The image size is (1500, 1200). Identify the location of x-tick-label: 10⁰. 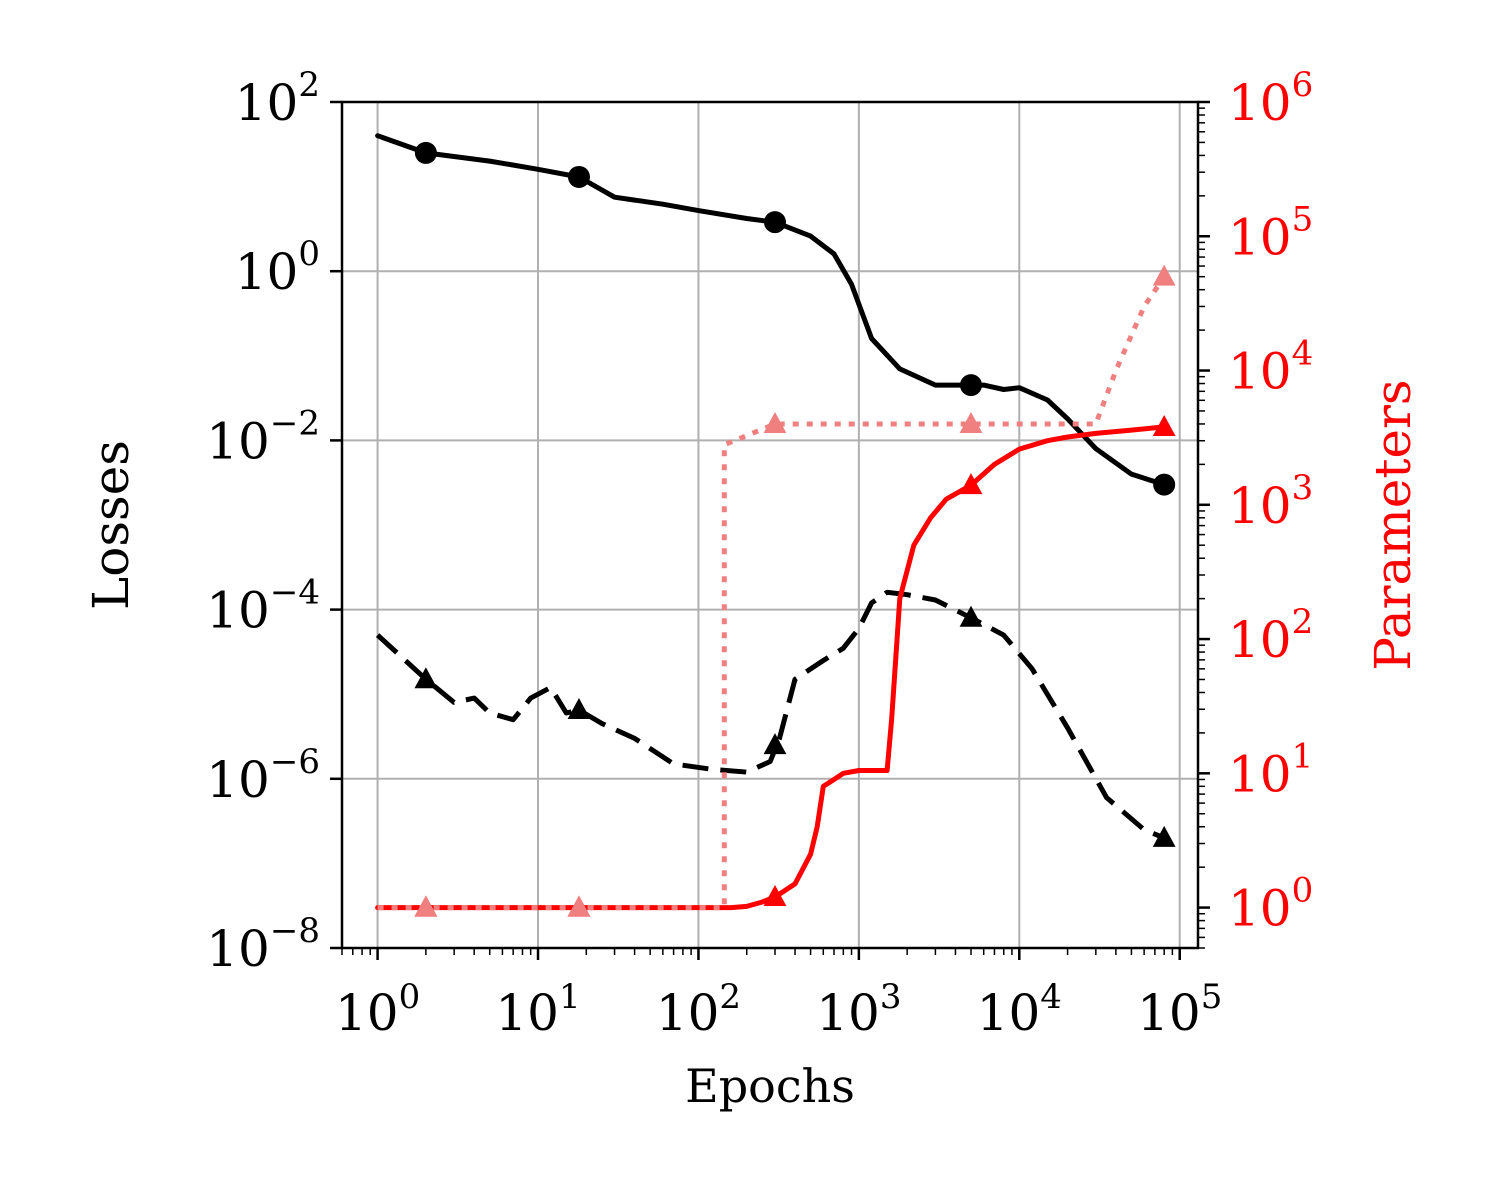
(377, 1009).